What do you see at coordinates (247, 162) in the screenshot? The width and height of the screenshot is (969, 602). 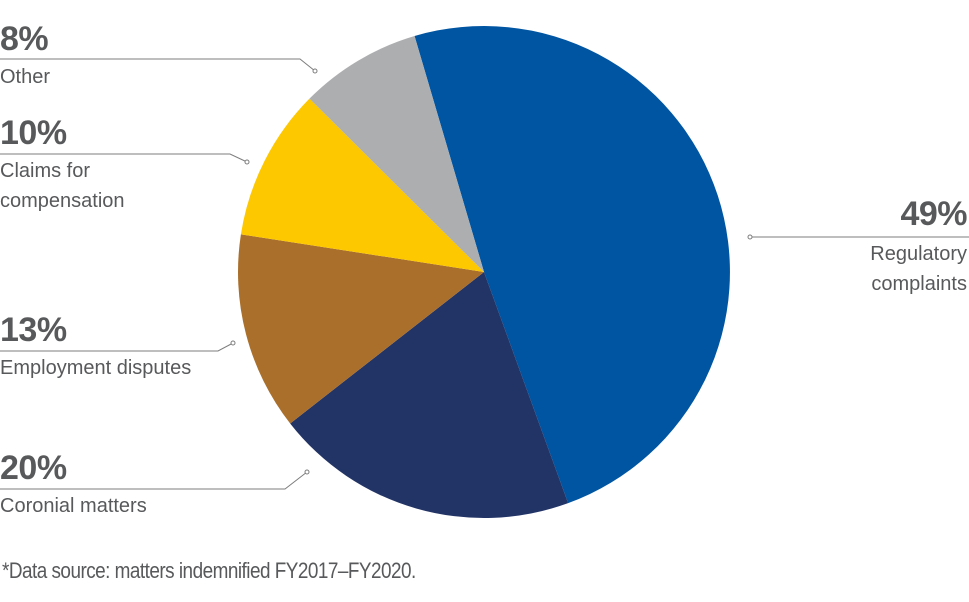 I see `leader-dot-claims` at bounding box center [247, 162].